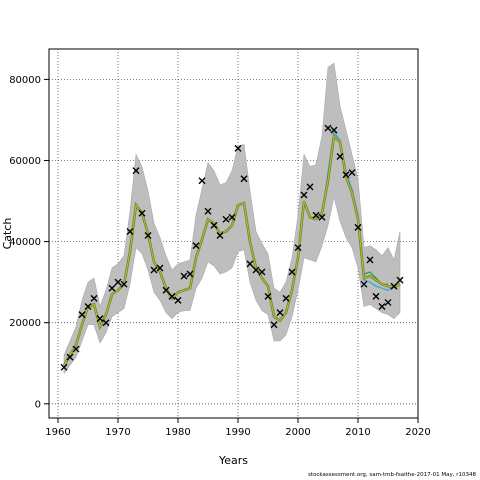 Image resolution: width=480 pixels, height=480 pixels. Describe the element at coordinates (82, 315) in the screenshot. I see `observed-point-1964` at that location.